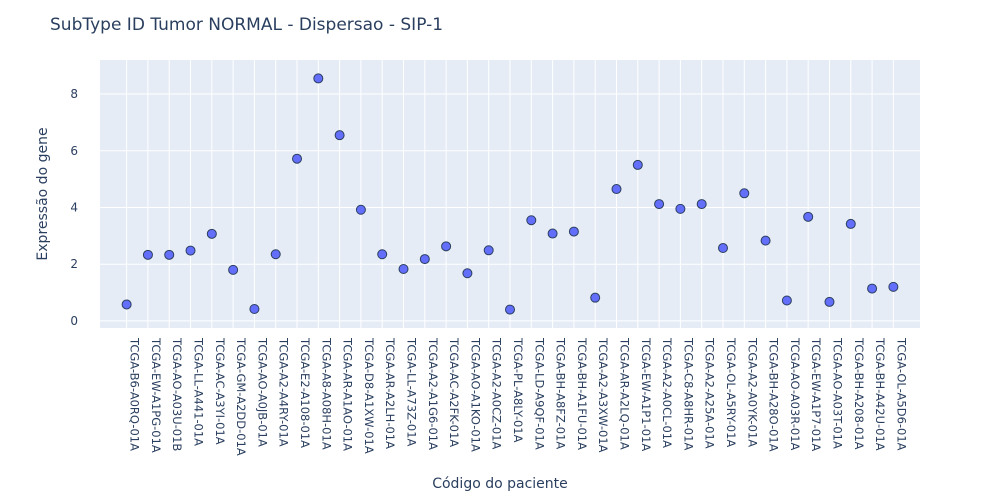 This screenshot has height=500, width=1000. What do you see at coordinates (433, 393) in the screenshot?
I see `x-tick-label: TCGA-A2-A1G6-01A` at bounding box center [433, 393].